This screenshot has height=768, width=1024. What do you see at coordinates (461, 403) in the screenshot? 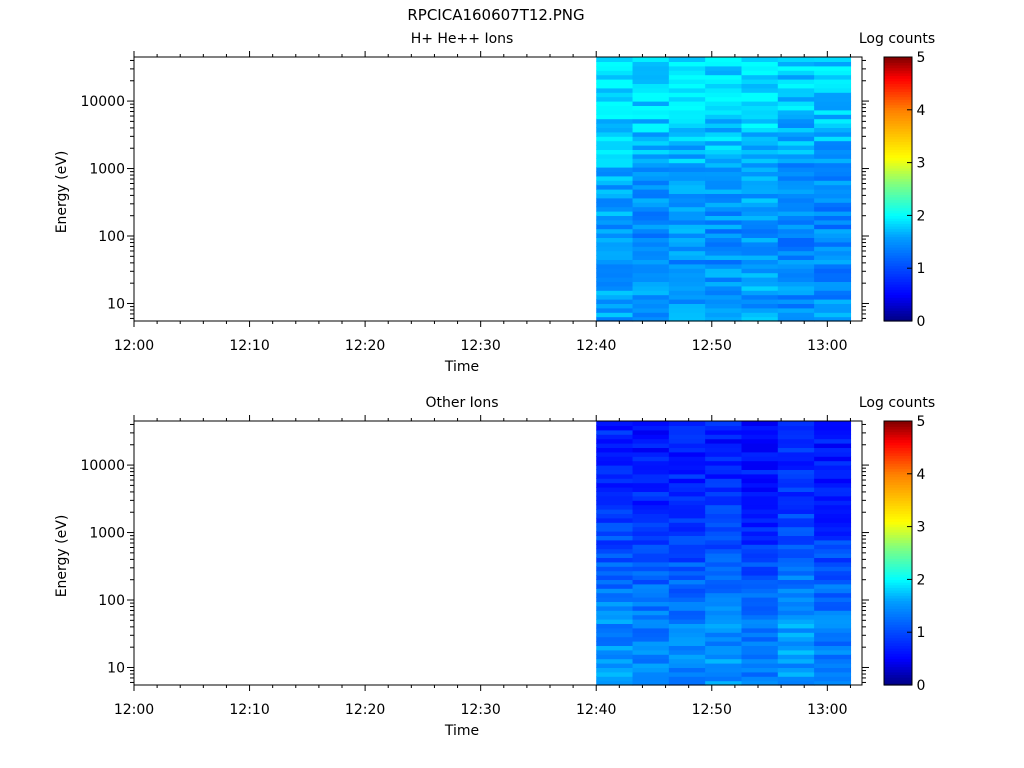
I see `panel-title: Other Ions` at bounding box center [461, 403].